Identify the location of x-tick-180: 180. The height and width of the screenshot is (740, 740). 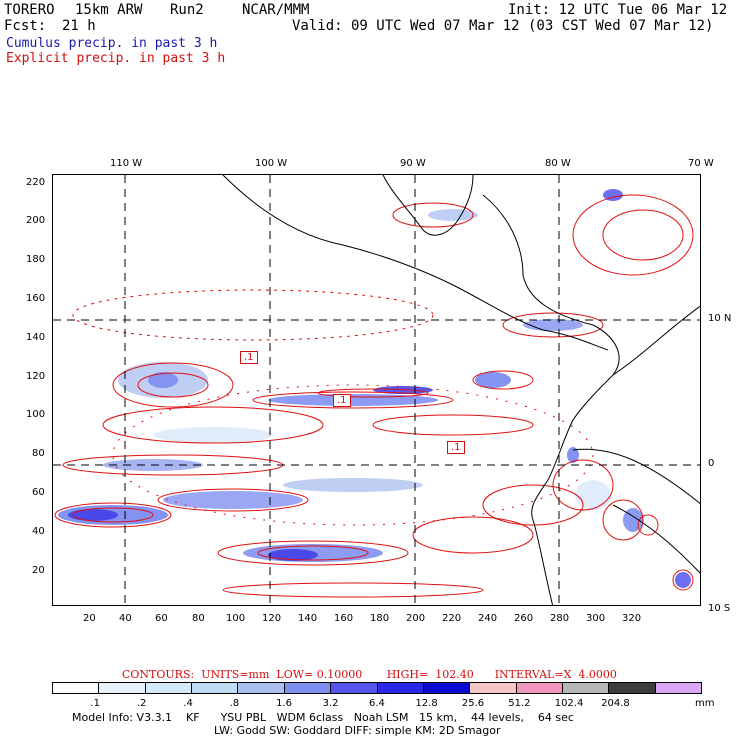
(380, 618).